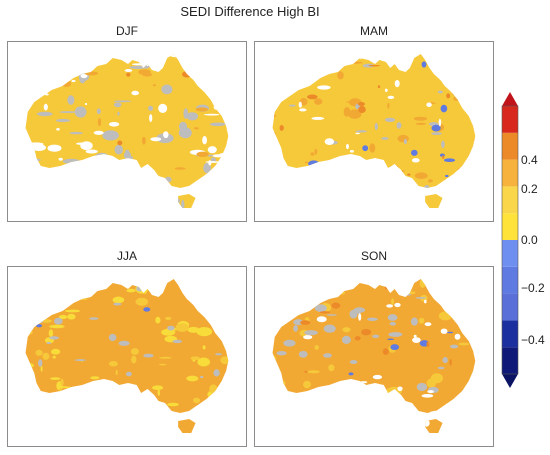  What do you see at coordinates (373, 256) in the screenshot?
I see `panel-title-son: SON` at bounding box center [373, 256].